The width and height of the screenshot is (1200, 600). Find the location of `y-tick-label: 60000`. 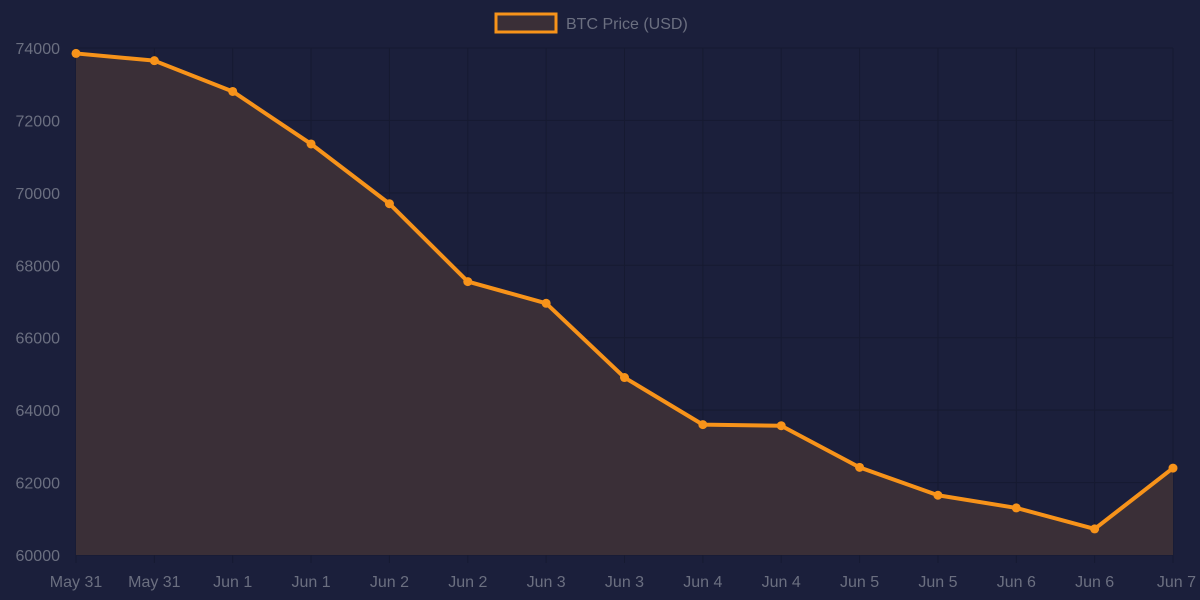

y-tick-label: 60000 is located at coordinates (38, 556).